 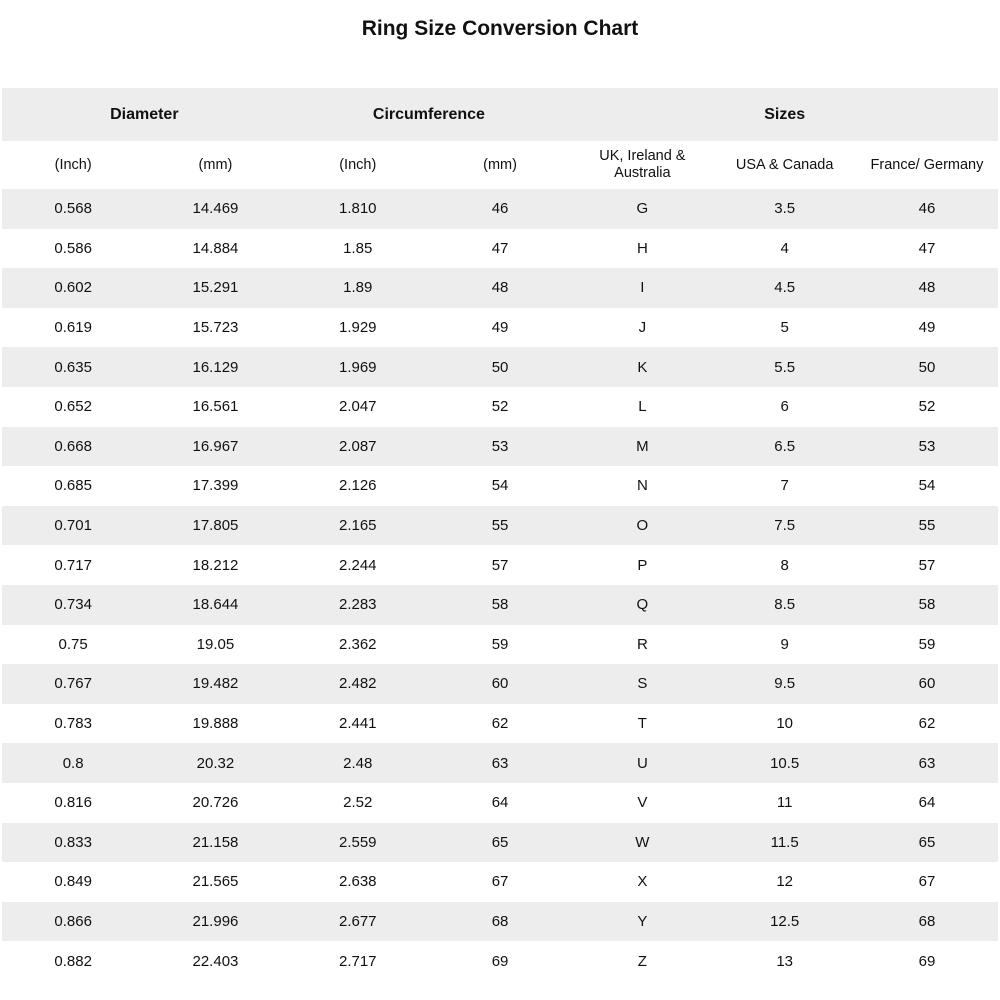 What do you see at coordinates (642, 446) in the screenshot?
I see `cell-uk-size: M` at bounding box center [642, 446].